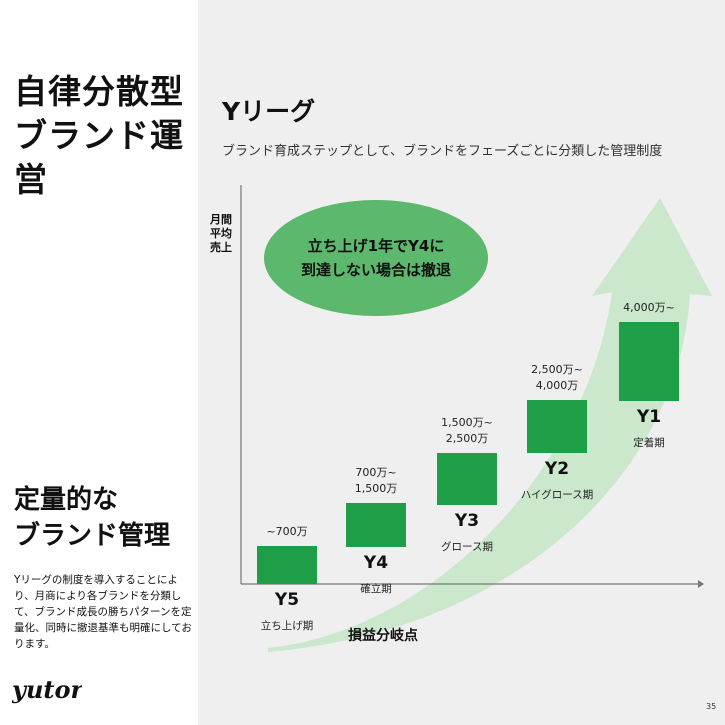 The image size is (725, 725). I want to click on bar-y1, so click(649, 361).